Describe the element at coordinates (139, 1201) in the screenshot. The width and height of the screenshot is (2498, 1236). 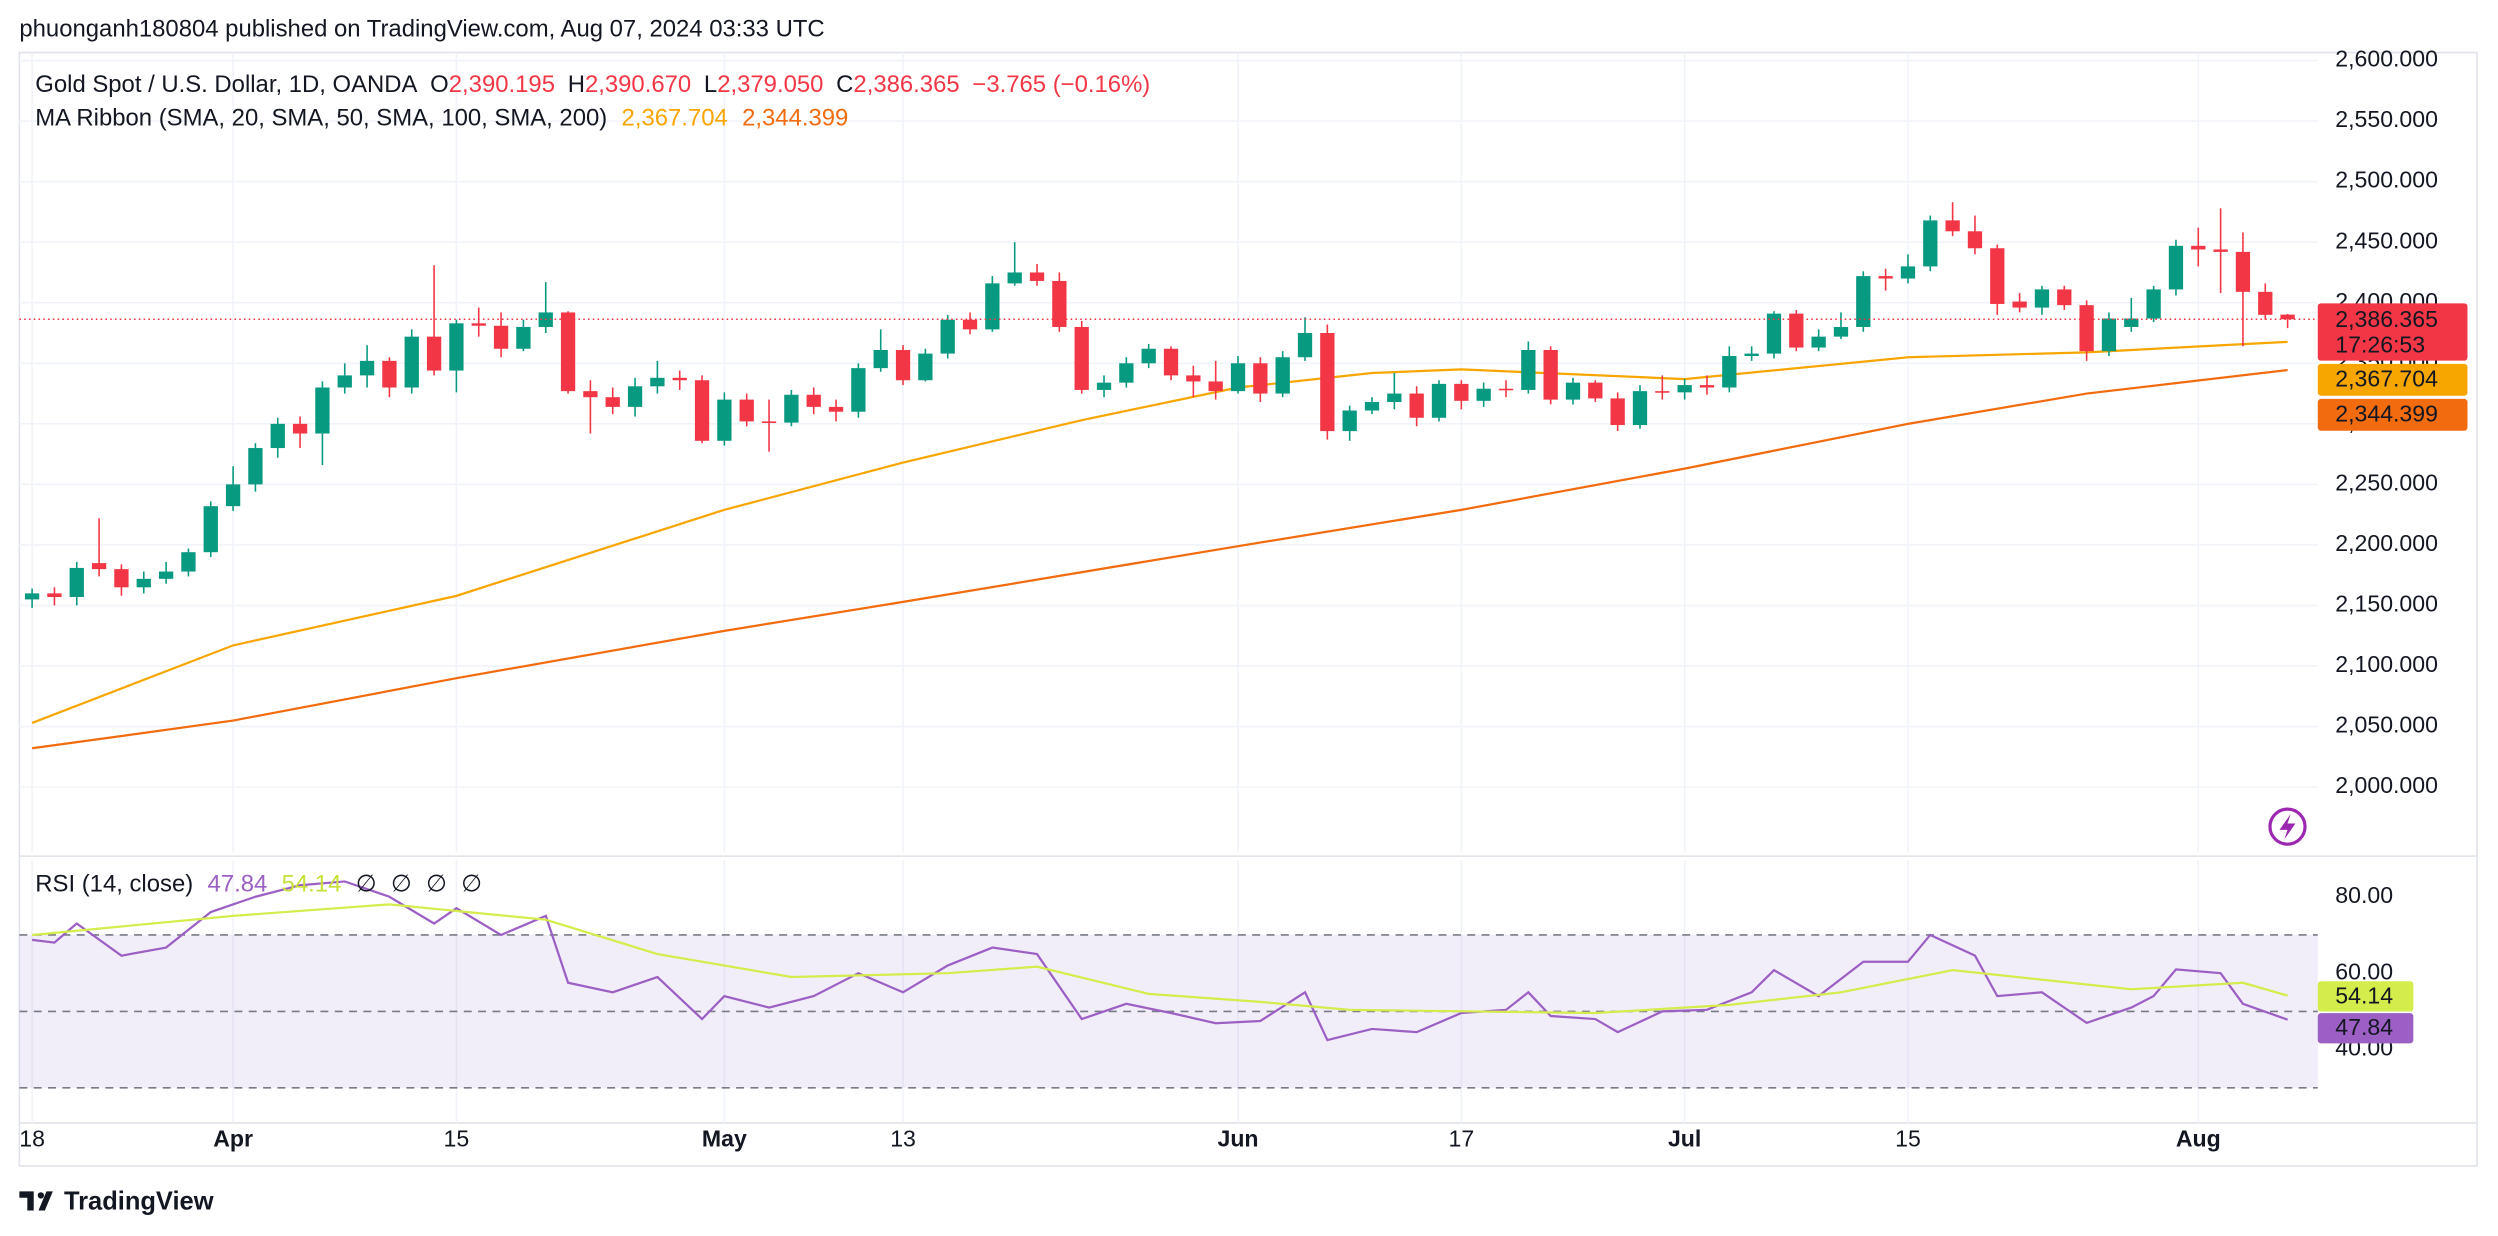
I see `logo-text: TradingView` at that location.